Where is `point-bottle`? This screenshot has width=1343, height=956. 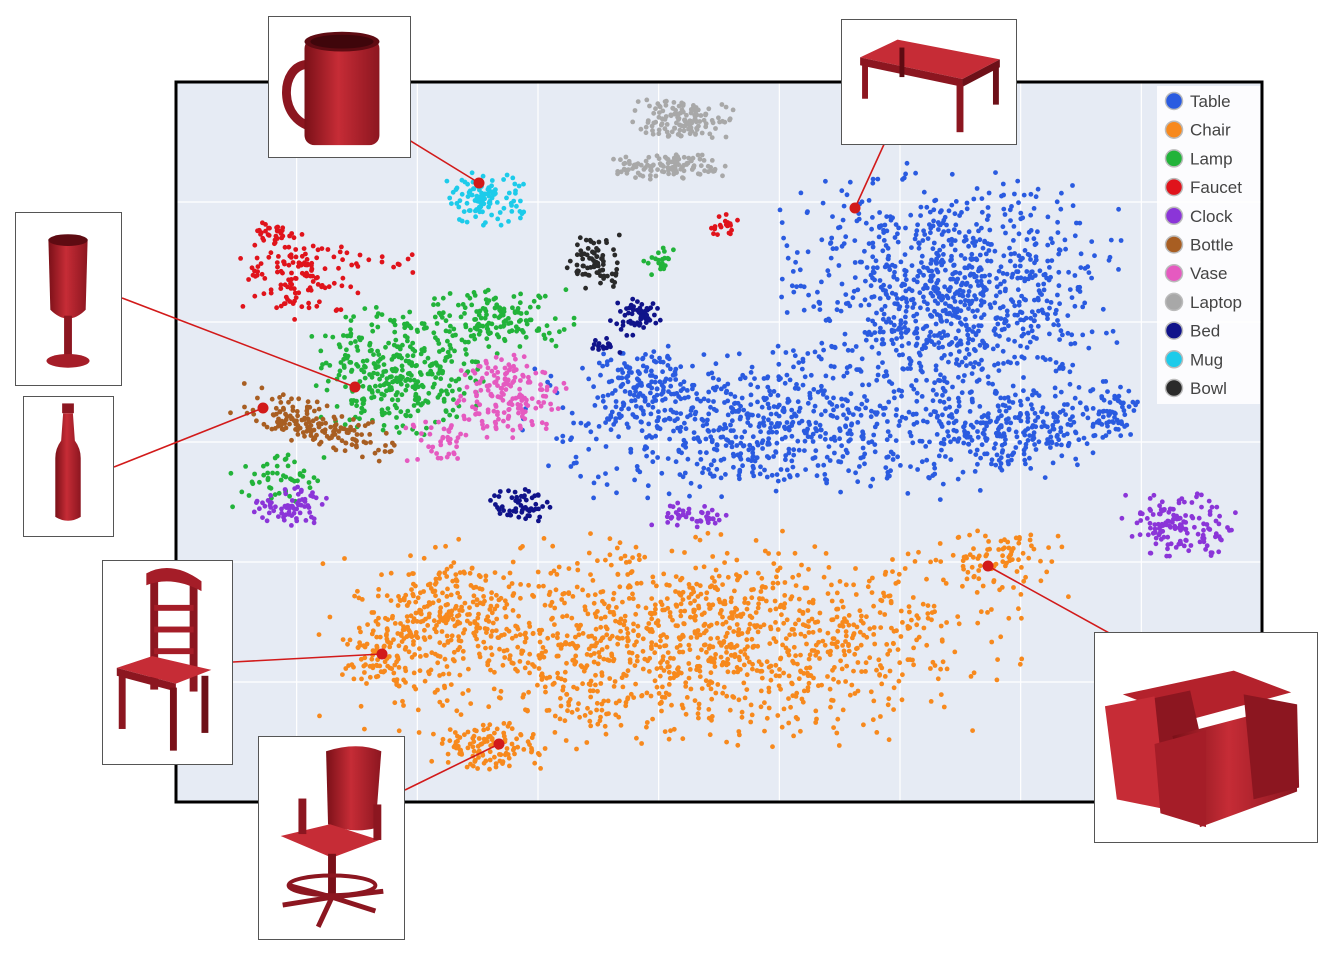
point-bottle is located at coordinates (277, 422).